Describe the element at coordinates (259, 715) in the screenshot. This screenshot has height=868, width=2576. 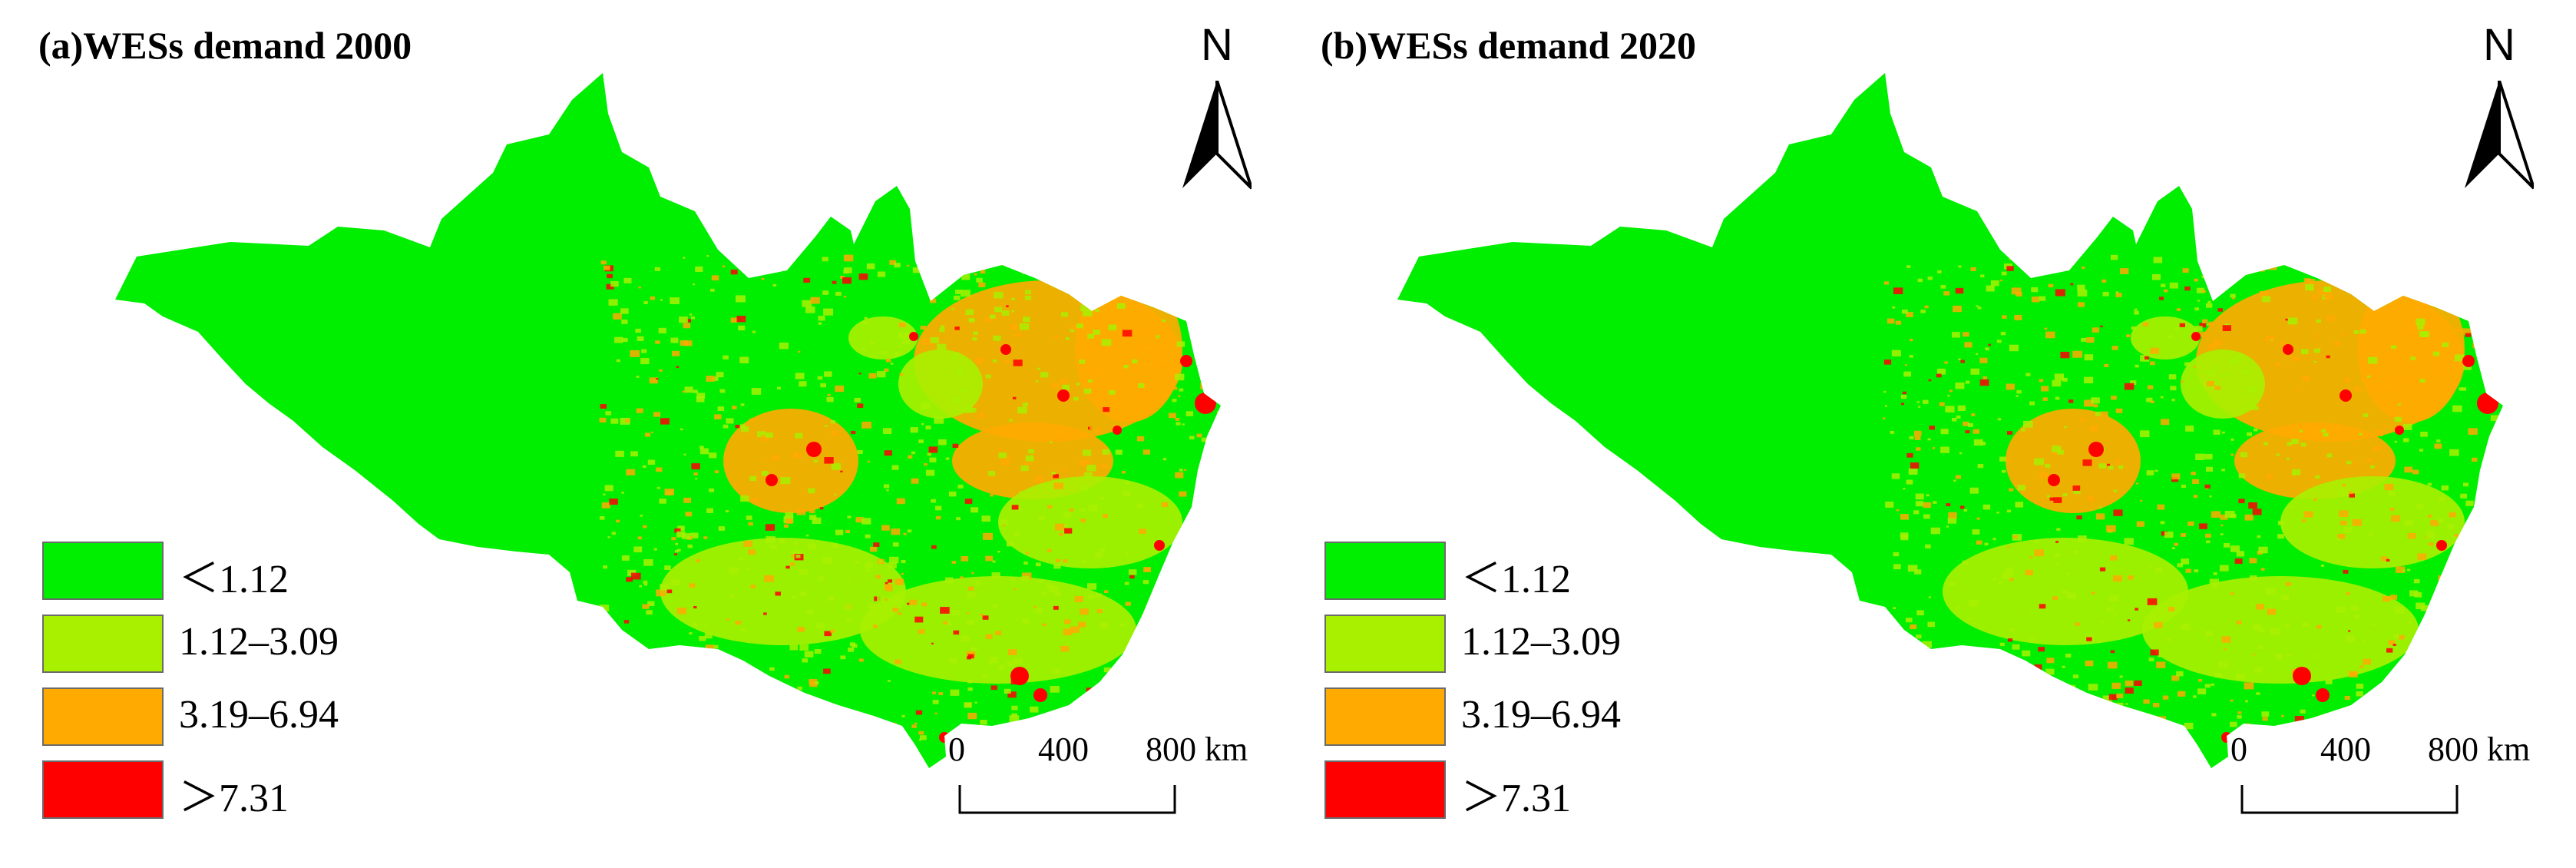
I see `legend-label: 3.19–6.94` at that location.